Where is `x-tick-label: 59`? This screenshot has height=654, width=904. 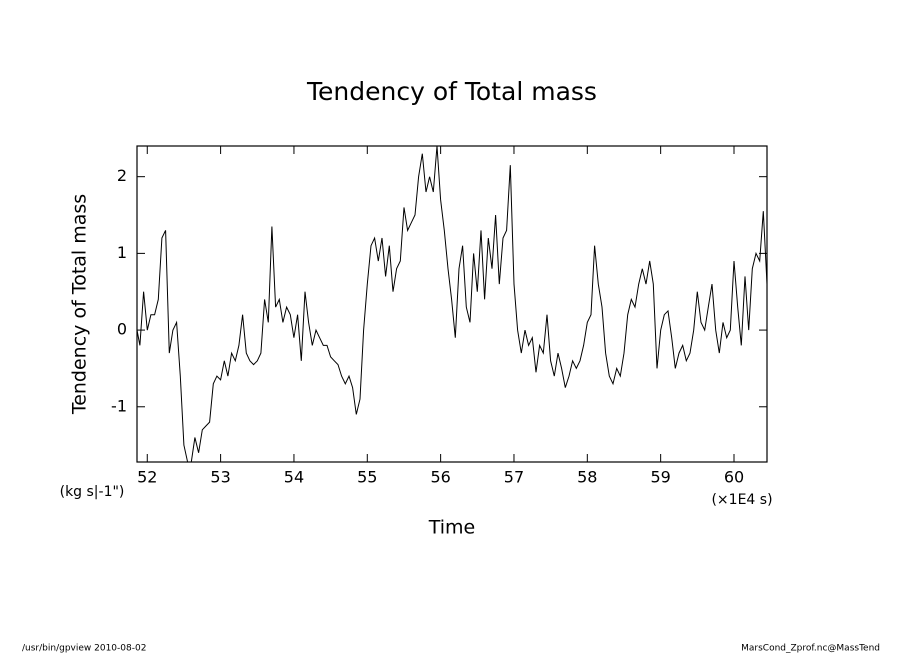
x-tick-label: 59 is located at coordinates (660, 477).